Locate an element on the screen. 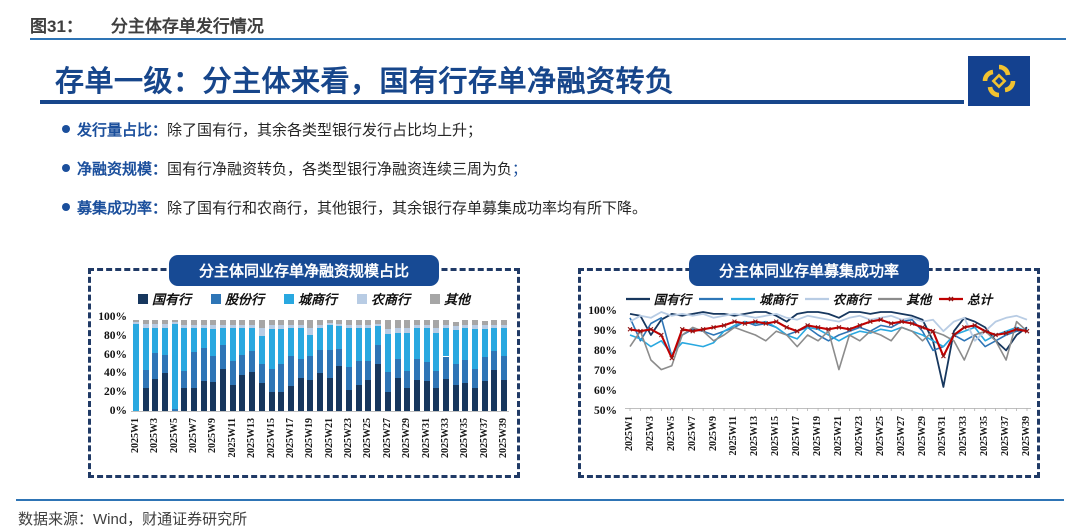  x-tick-label: 2025W23 is located at coordinates (349, 438).